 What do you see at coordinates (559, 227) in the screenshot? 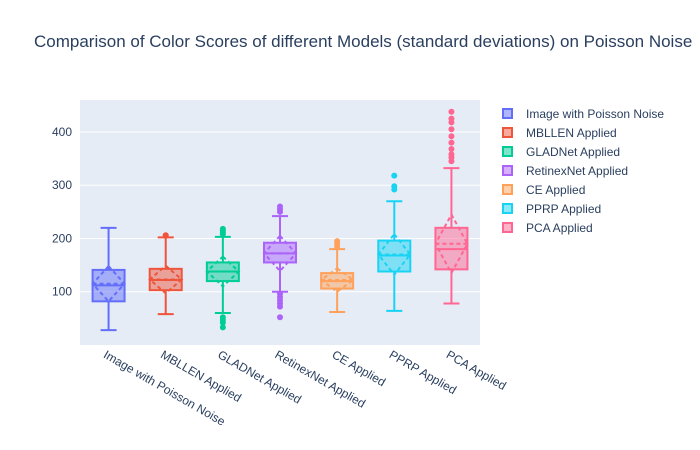
I see `legend-label: PCA Applied` at bounding box center [559, 227].